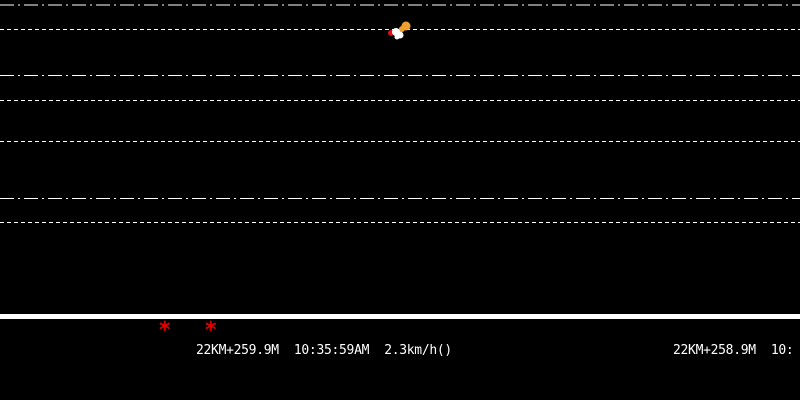 Image resolution: width=800 pixels, height=400 pixels. Describe the element at coordinates (331, 350) in the screenshot. I see `time-readout: 10:35:59AM` at that location.